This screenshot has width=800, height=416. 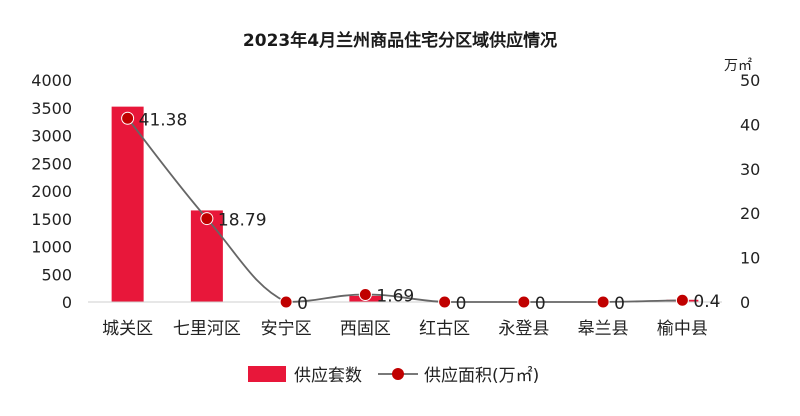 I want to click on right-axis-unit: 万㎡, so click(x=738, y=66).